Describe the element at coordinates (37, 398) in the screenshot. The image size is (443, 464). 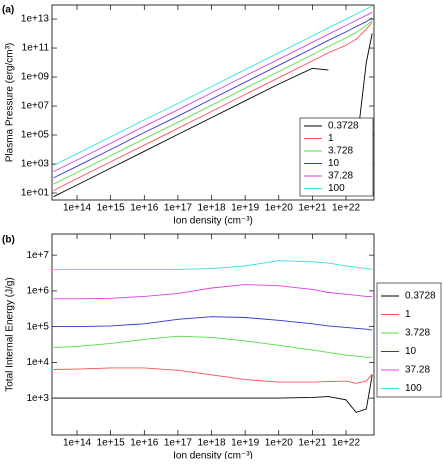
I see `y-tick-label: 1e+3` at that location.